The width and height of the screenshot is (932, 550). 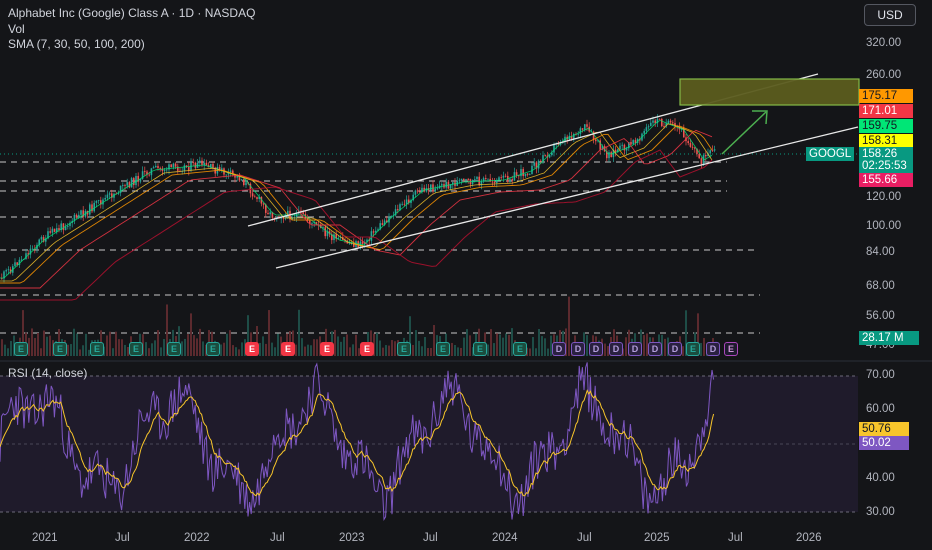 What do you see at coordinates (48, 373) in the screenshot?
I see `rsi-indicator-label: RSI (14, close)` at bounding box center [48, 373].